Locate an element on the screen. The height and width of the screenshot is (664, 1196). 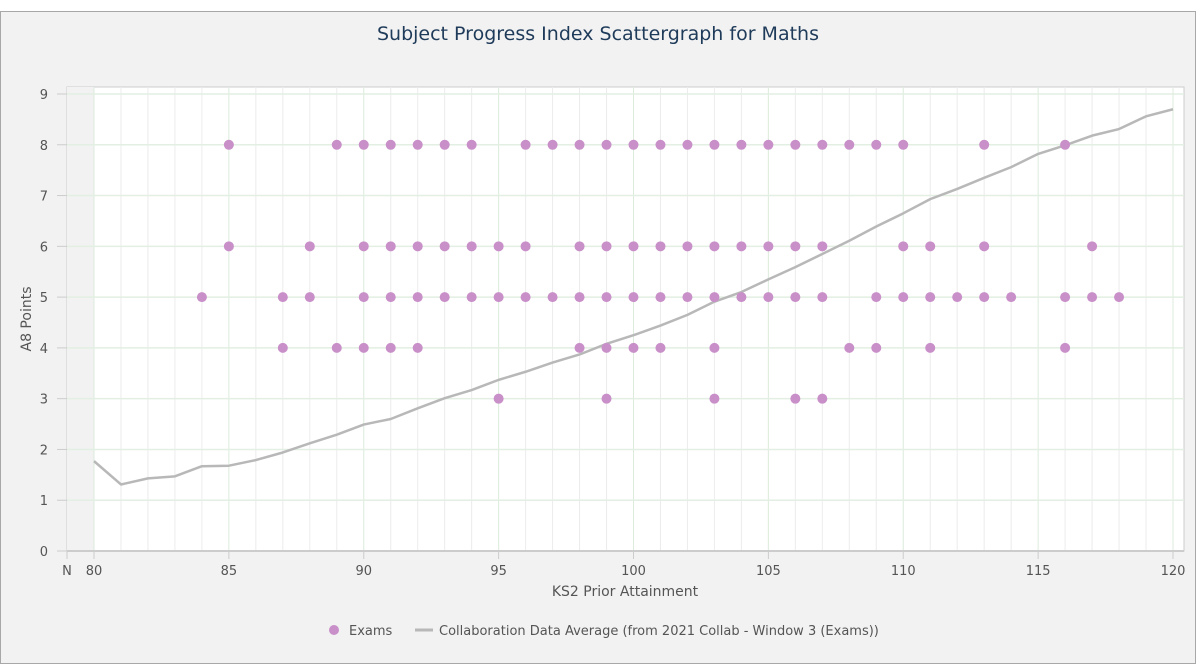
legend-item-exams: Exams is located at coordinates (361, 631).